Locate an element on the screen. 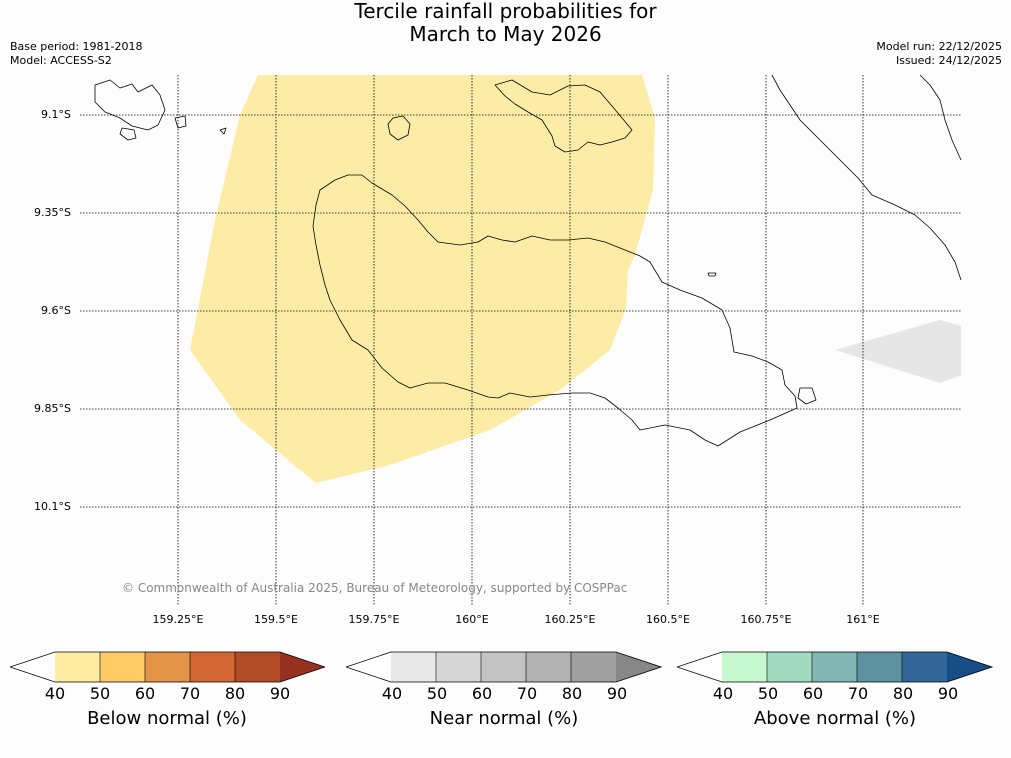 This screenshot has height=758, width=1011. colorbar-below-normal is located at coordinates (167, 667).